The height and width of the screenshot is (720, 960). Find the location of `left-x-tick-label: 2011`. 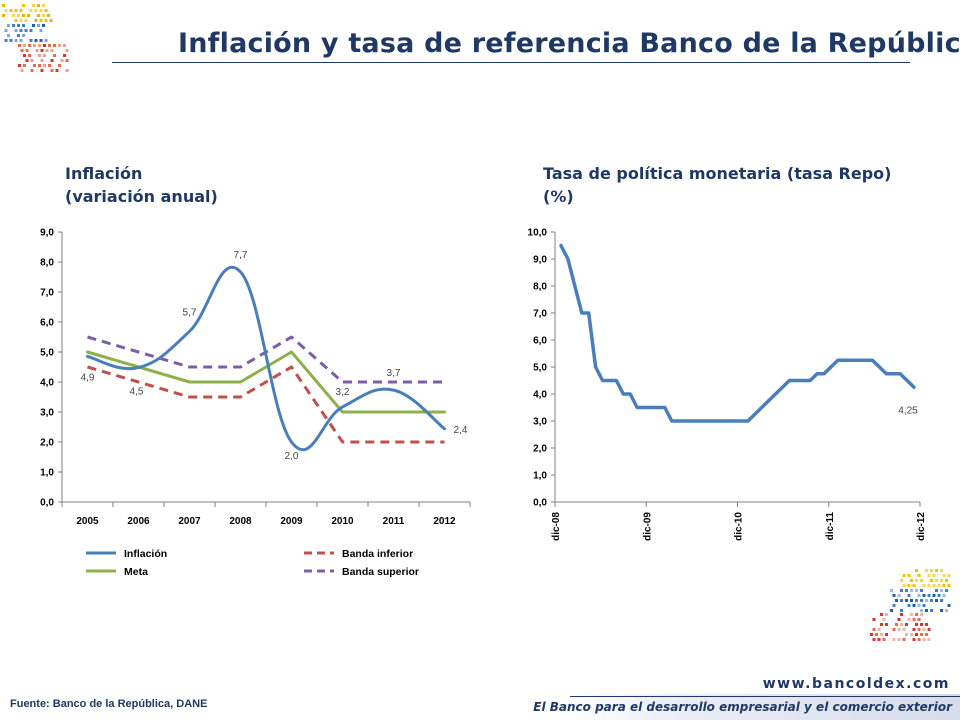

left-x-tick-label: 2011 is located at coordinates (394, 521).